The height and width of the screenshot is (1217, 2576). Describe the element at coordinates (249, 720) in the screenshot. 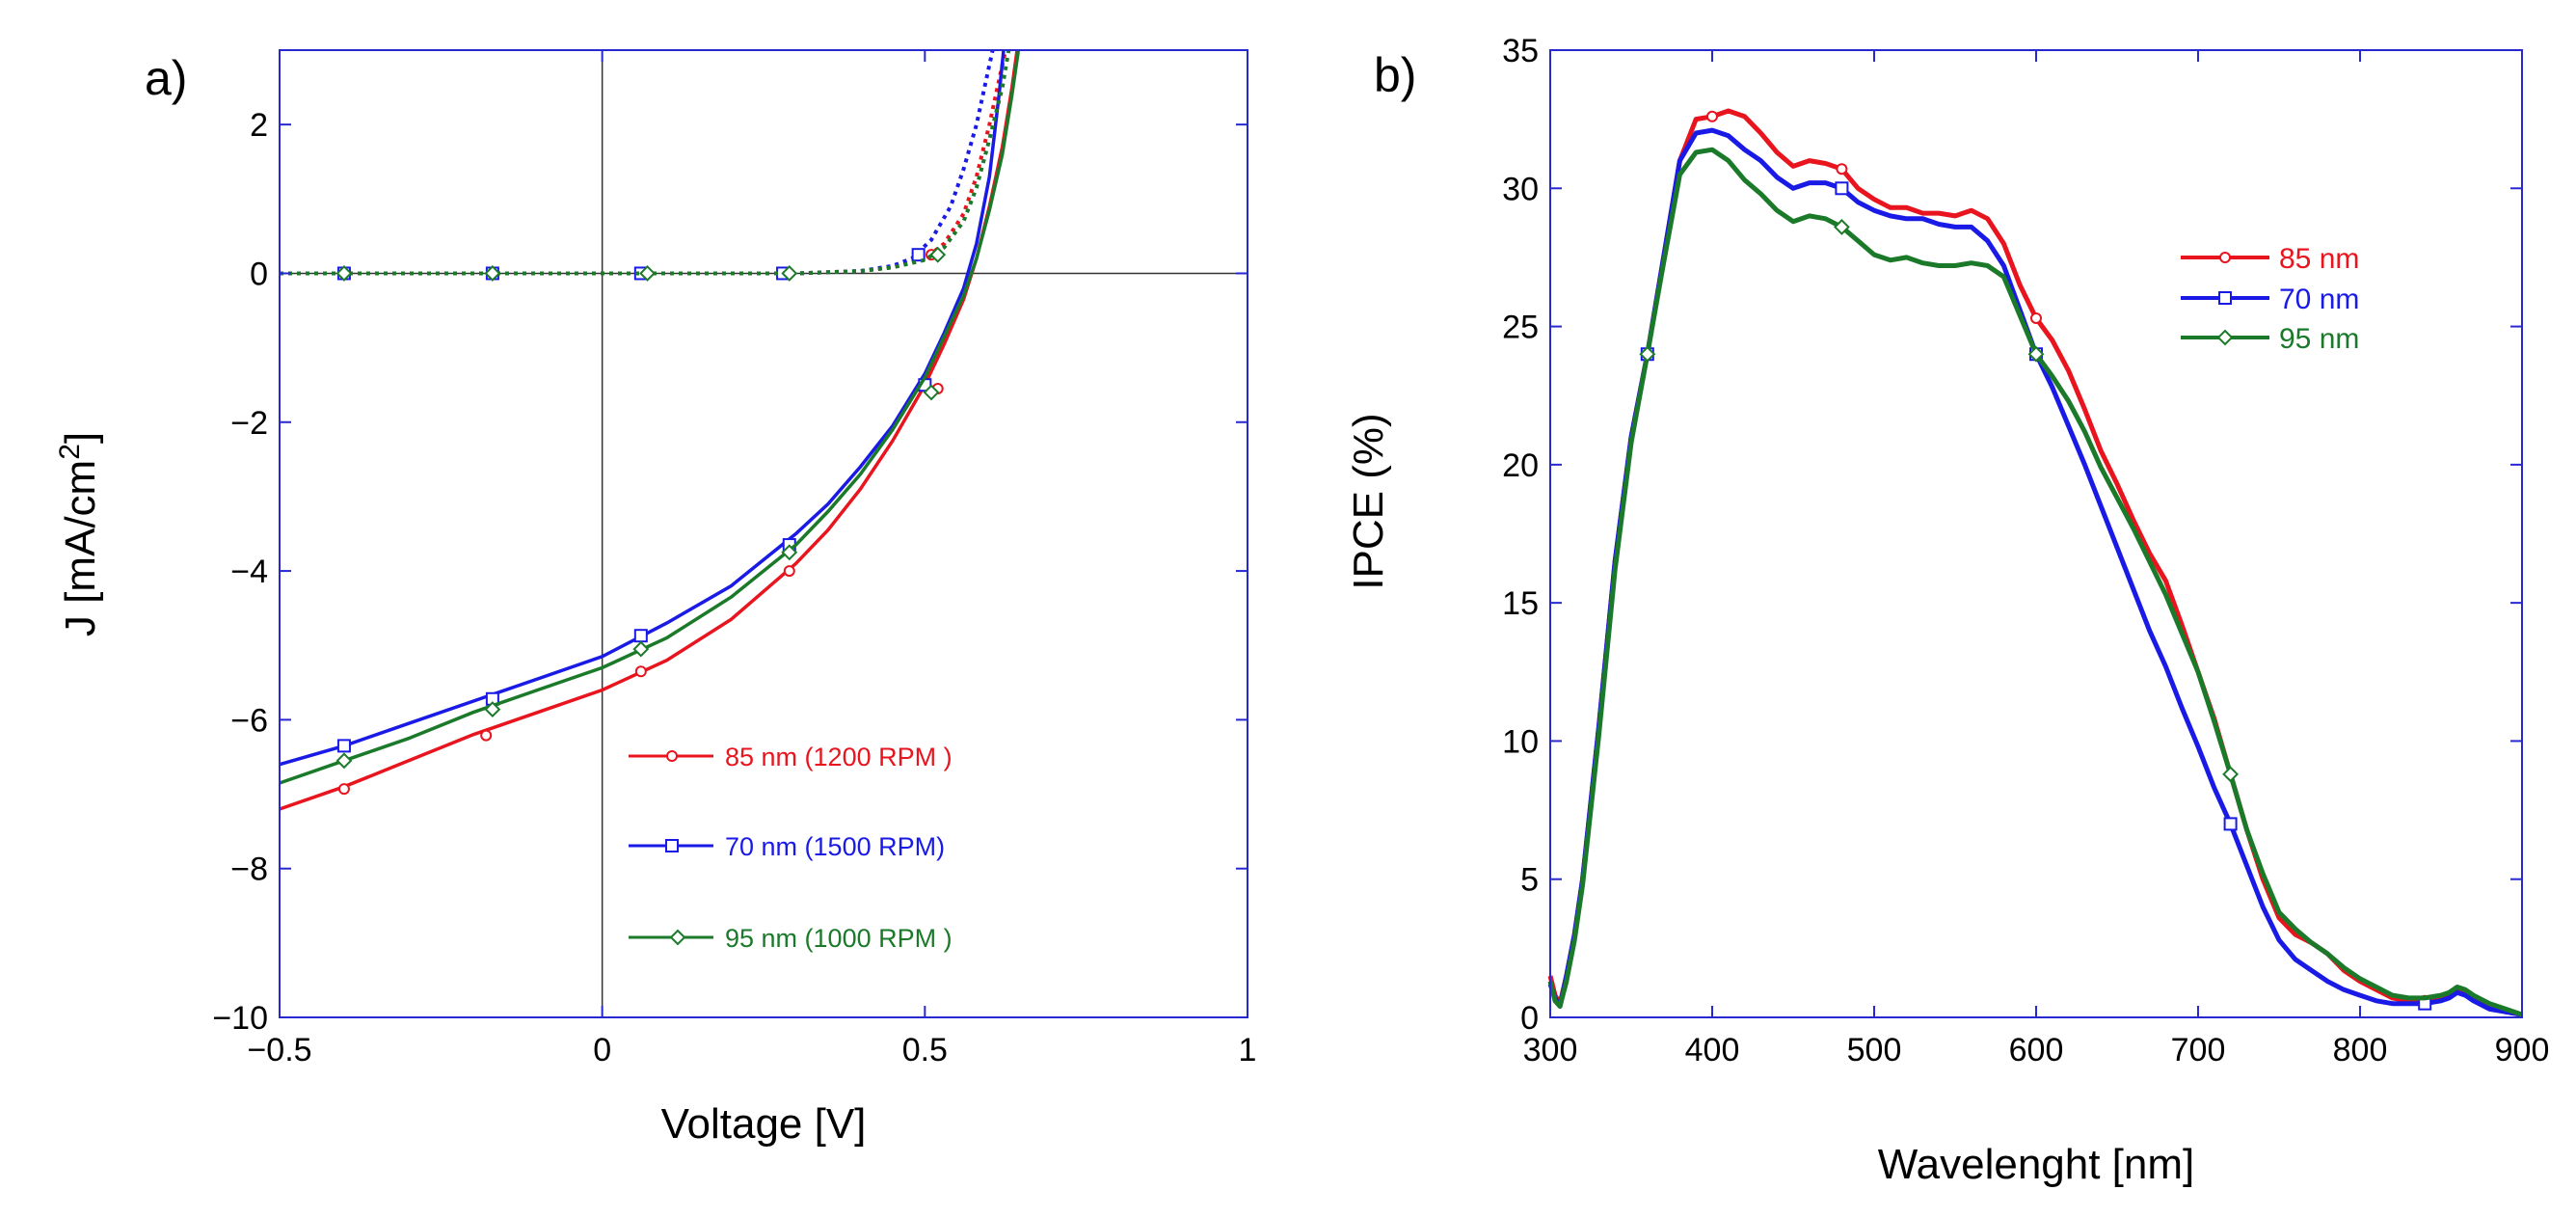

I see `y-tick-label: −6` at that location.